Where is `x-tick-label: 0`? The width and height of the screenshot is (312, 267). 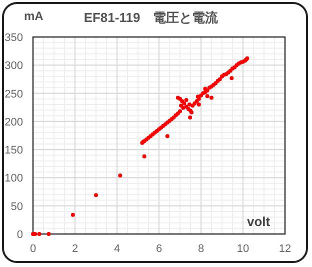 x-tick-label: 0 is located at coordinates (33, 249).